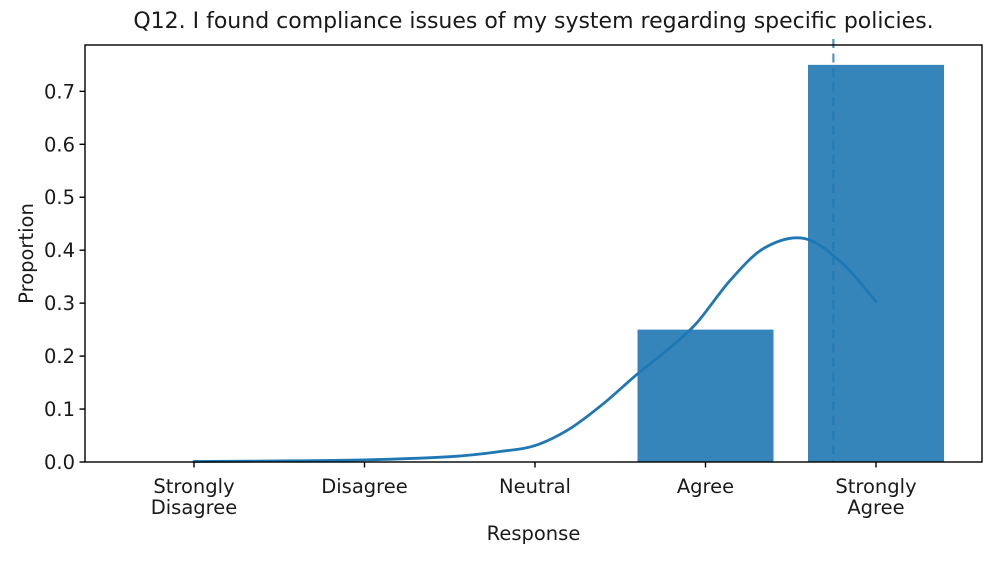  What do you see at coordinates (875, 497) in the screenshot?
I see `x-tick-label: Strongly Agree` at bounding box center [875, 497].